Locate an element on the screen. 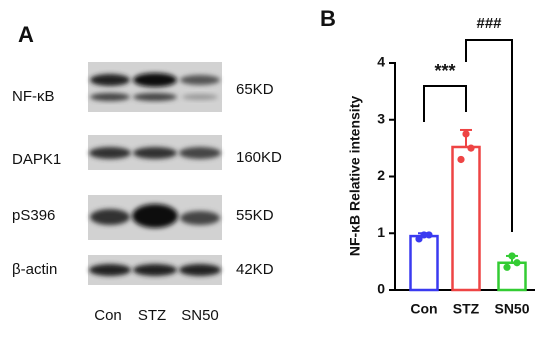  significance-bracket is located at coordinates (468, 135).